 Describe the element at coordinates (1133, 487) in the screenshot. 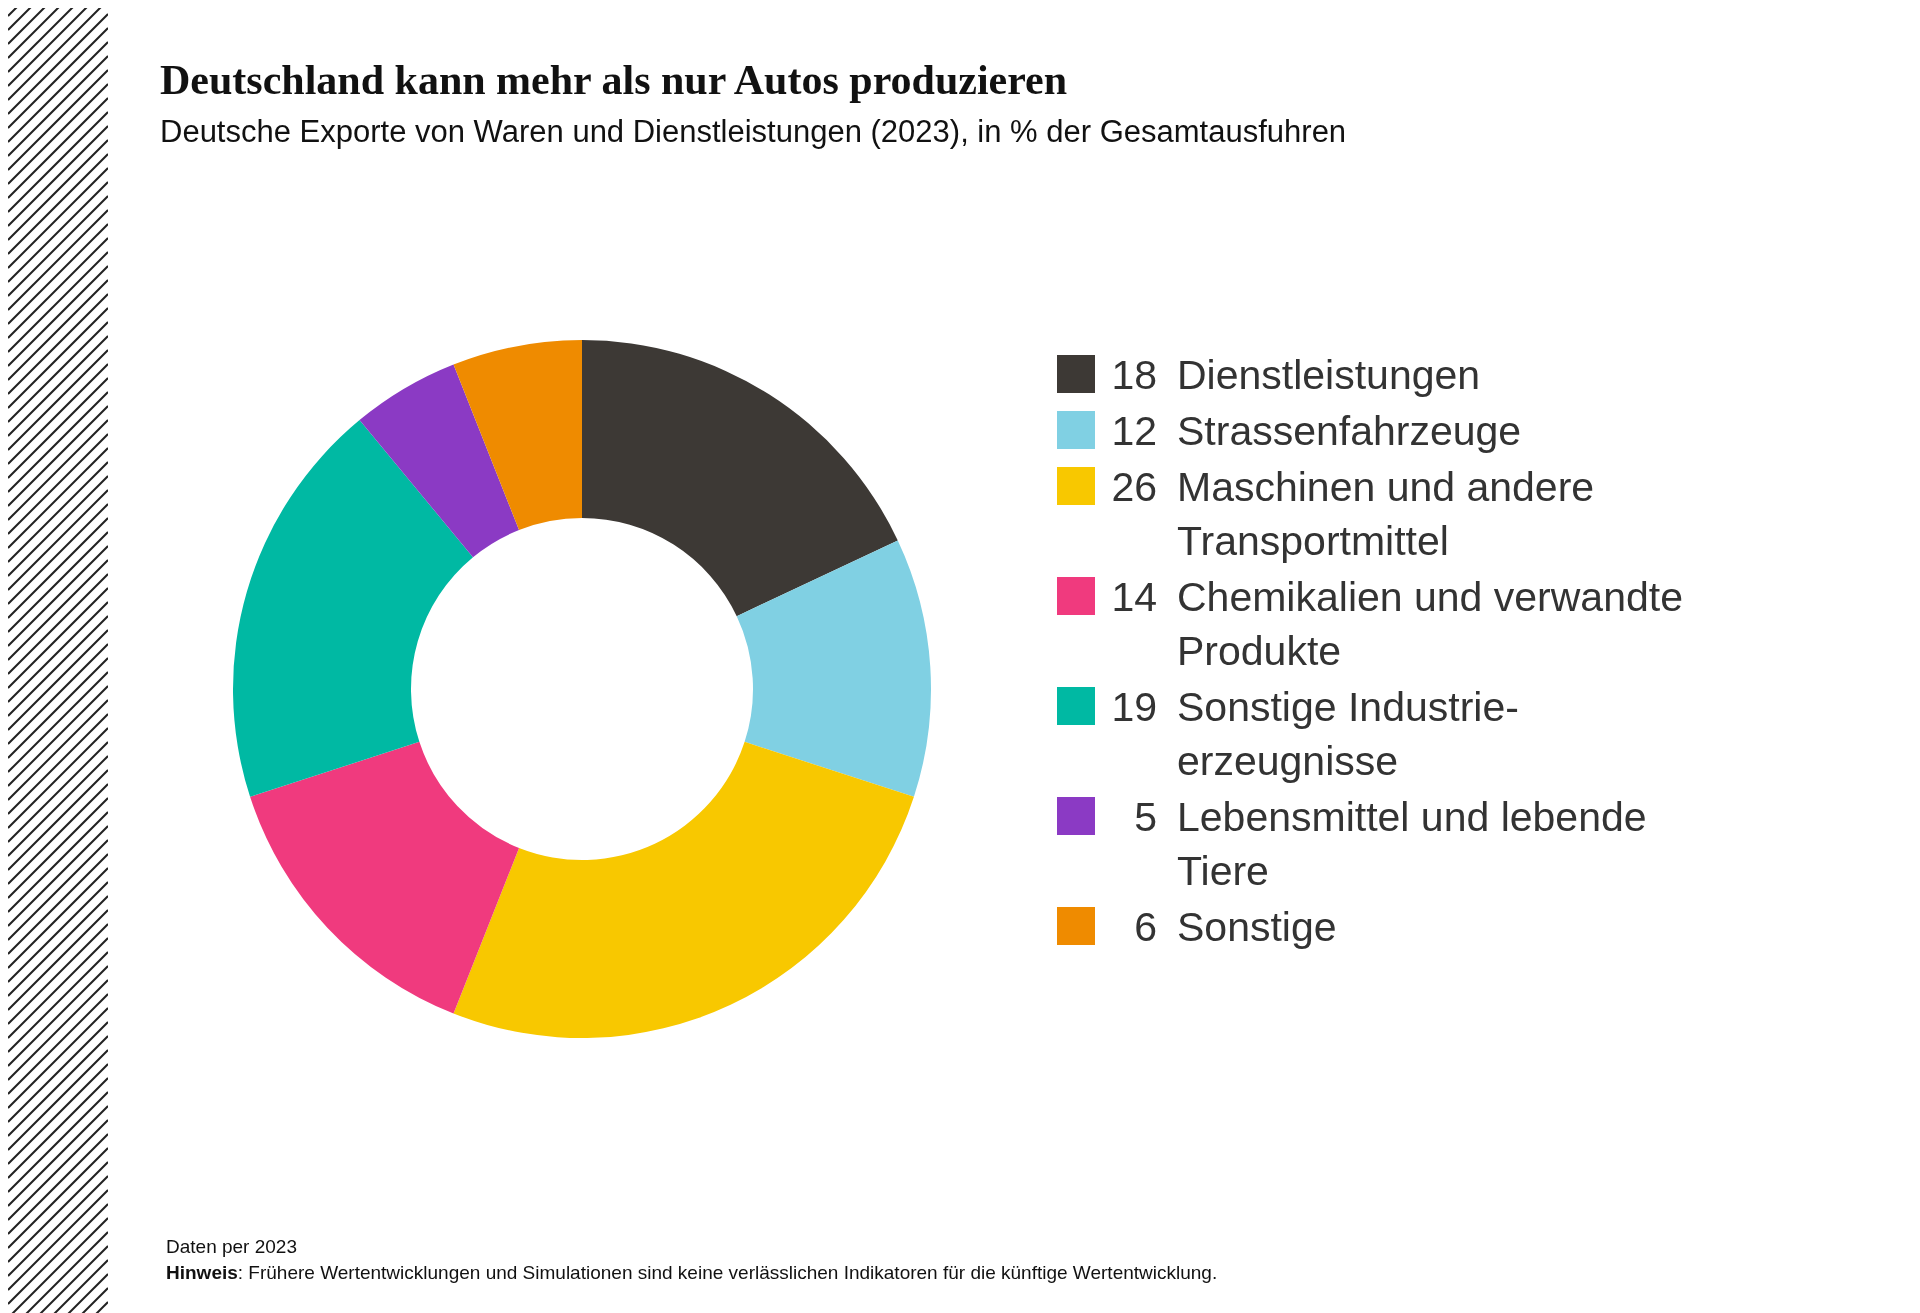

I see `data-label: 26` at that location.